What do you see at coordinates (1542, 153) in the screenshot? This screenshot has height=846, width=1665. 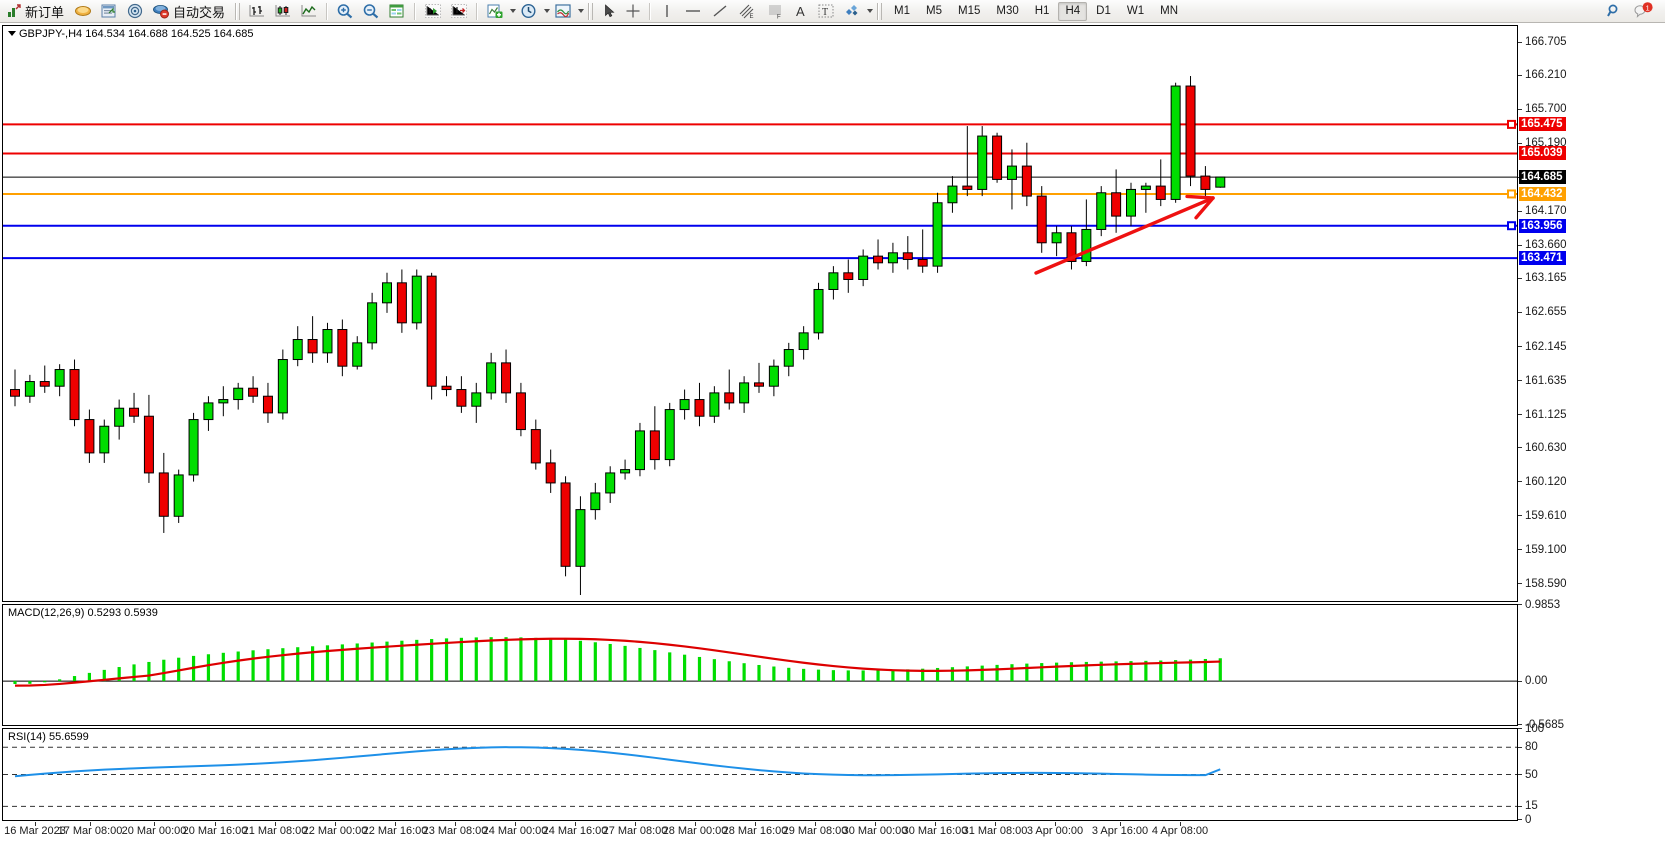 I see `resistance-level-badge: 165.039` at bounding box center [1542, 153].